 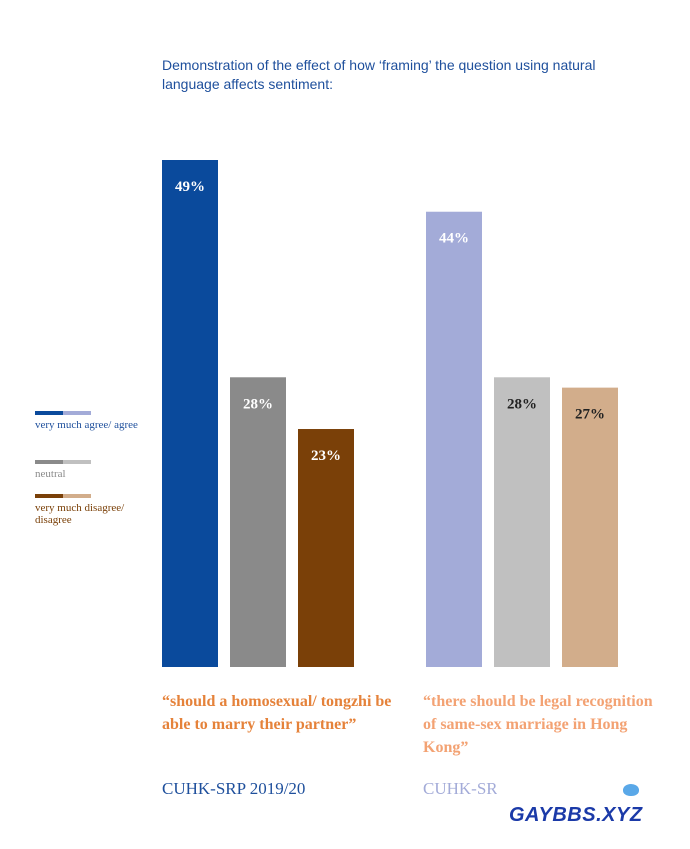 I want to click on group-1-source: CUHK-SRP 2019/20, so click(x=234, y=788).